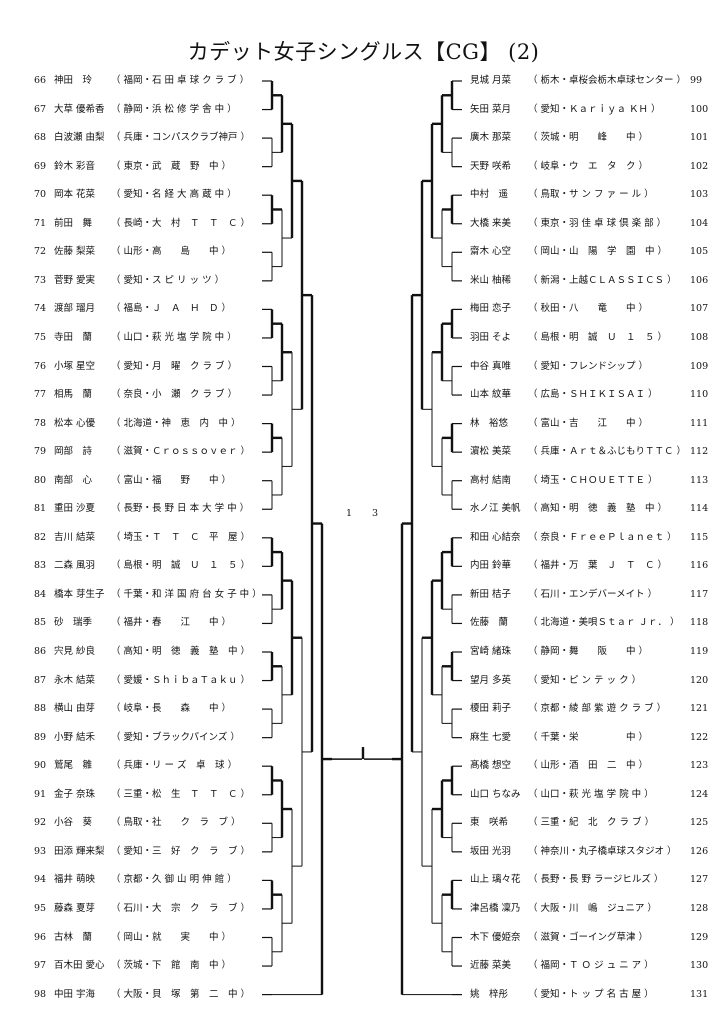 This screenshot has height=1024, width=727. Describe the element at coordinates (40, 880) in the screenshot. I see `entry-seed: 94` at that location.